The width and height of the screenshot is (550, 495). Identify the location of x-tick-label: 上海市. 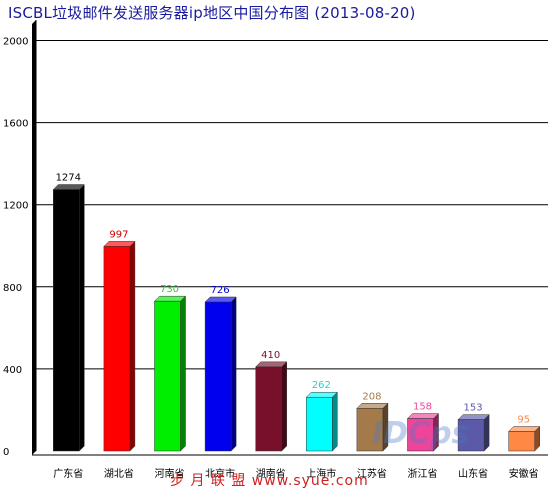
(321, 473).